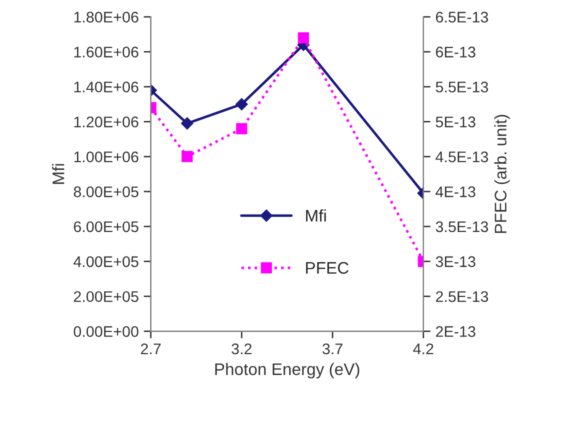 Image resolution: width=580 pixels, height=422 pixels. I want to click on y2-tick-label: 2.5E-13, so click(462, 296).